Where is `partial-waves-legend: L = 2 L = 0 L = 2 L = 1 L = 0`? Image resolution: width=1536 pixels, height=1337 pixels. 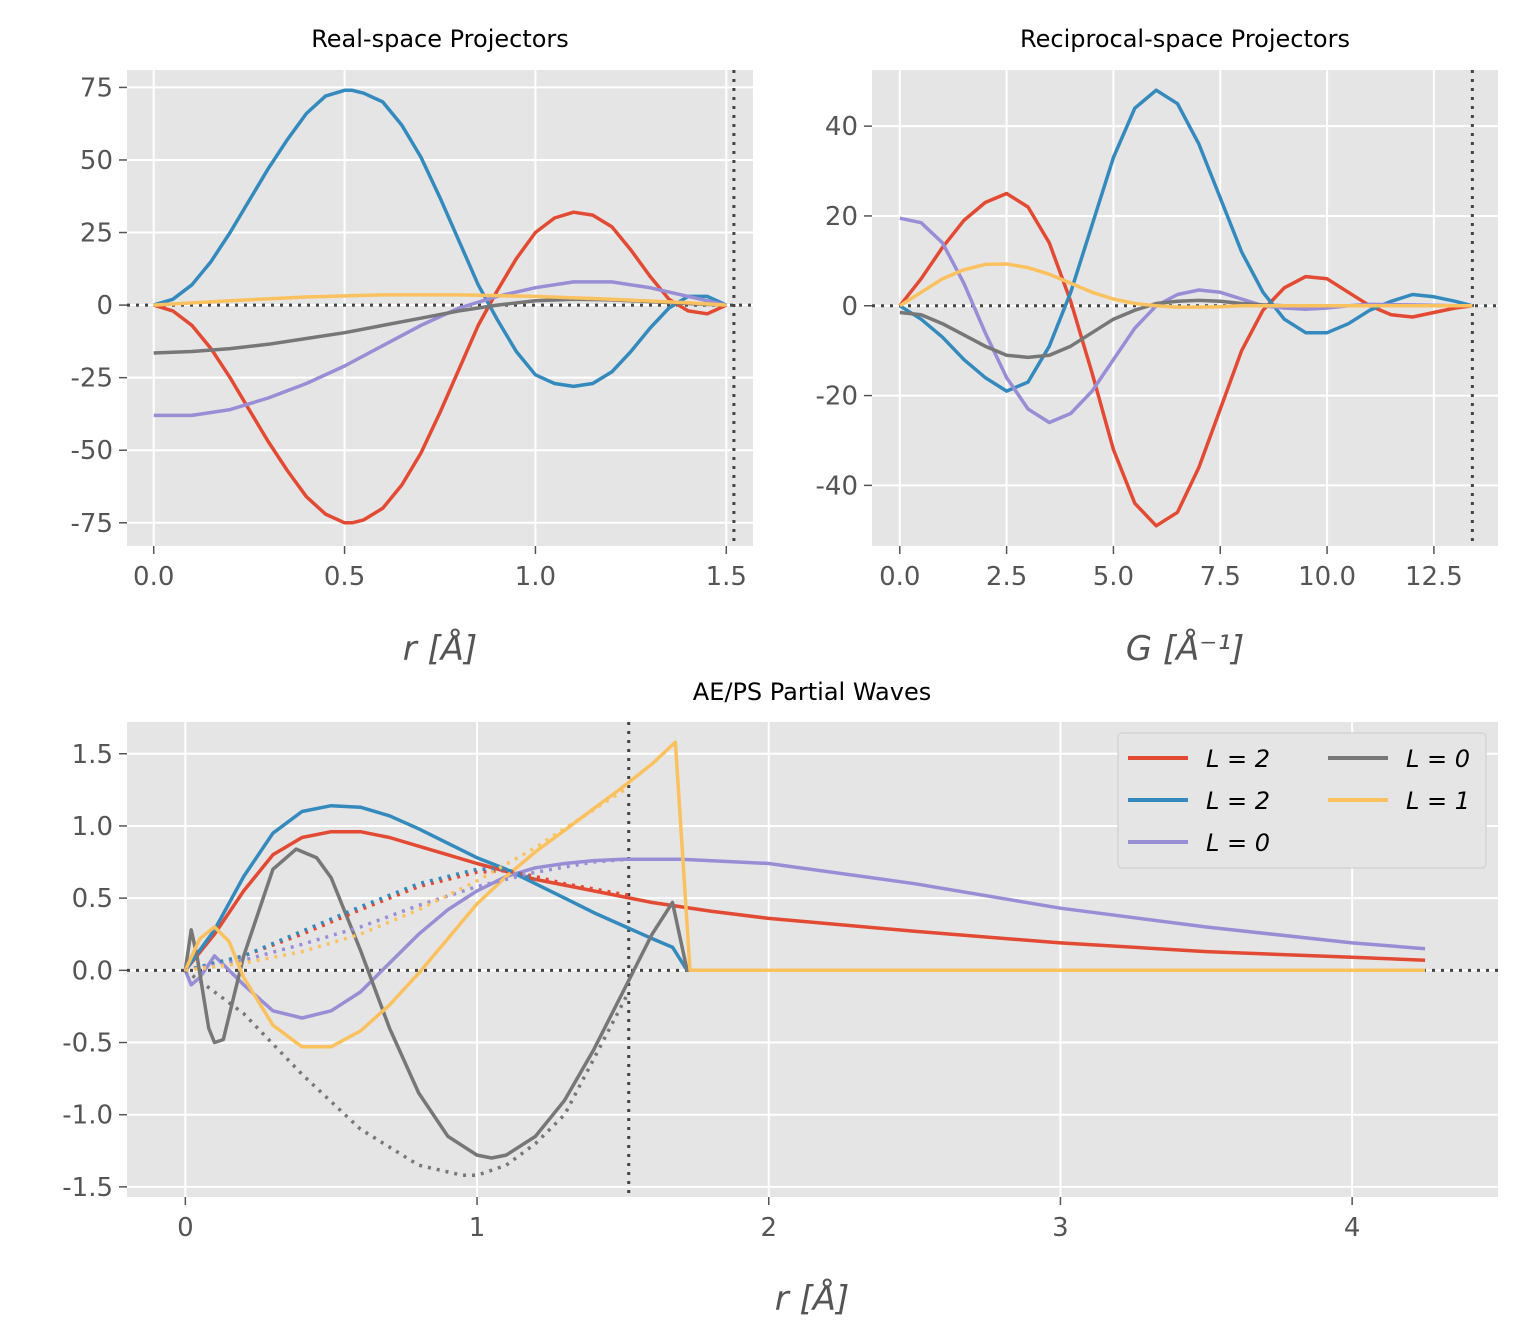 partial-waves-legend: L = 2 L = 0 L = 2 L = 1 L = 0 is located at coordinates (1302, 800).